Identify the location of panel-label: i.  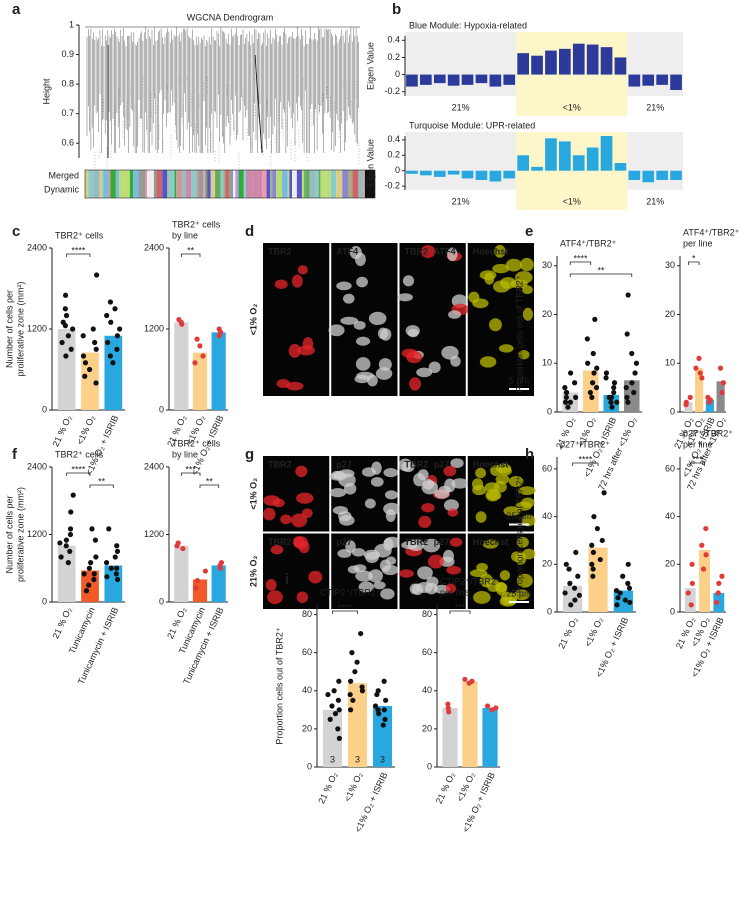
(287, 579).